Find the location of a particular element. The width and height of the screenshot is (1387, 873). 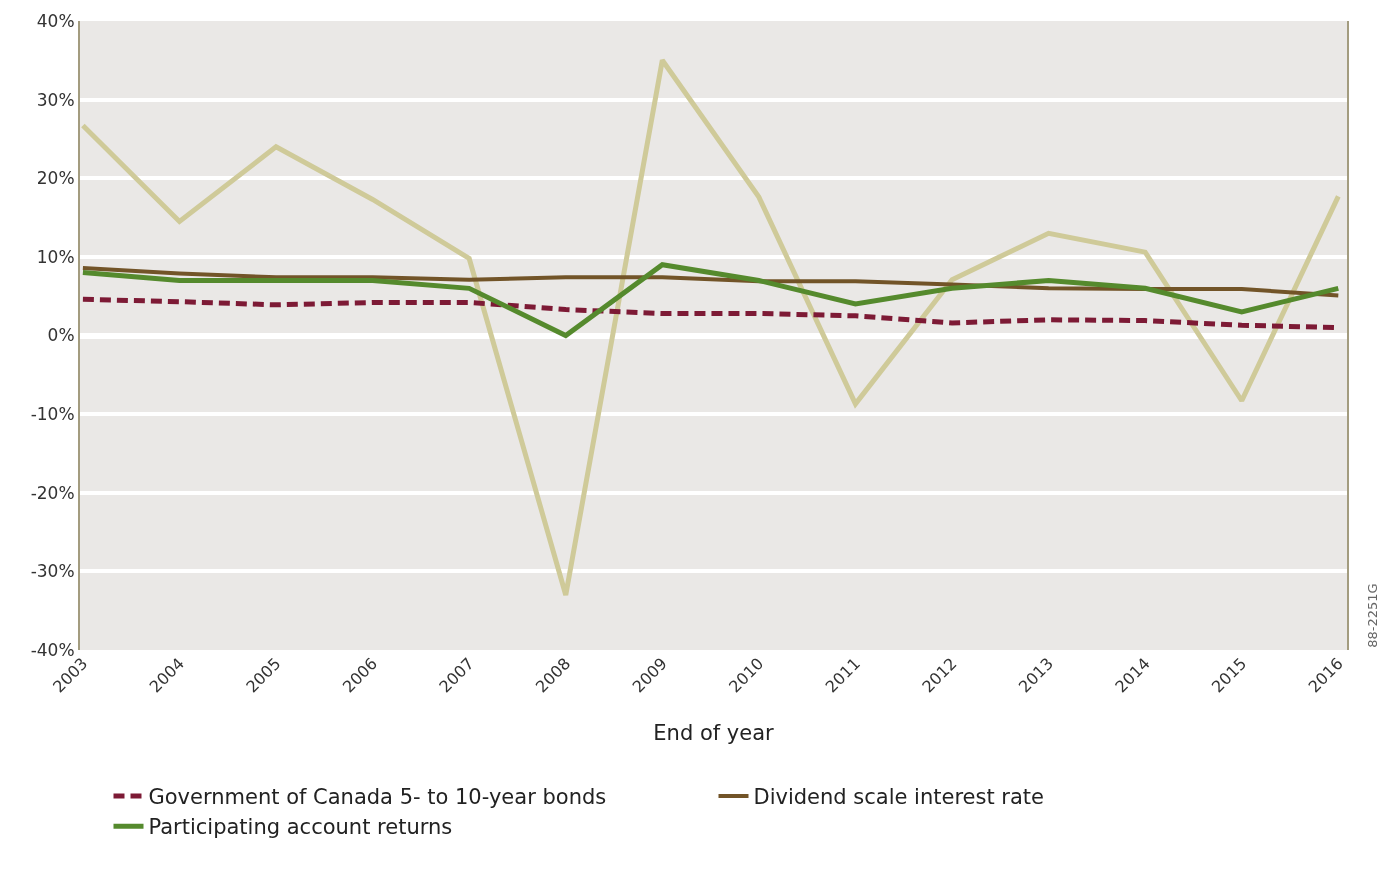

y-tick-label: -40% is located at coordinates (52, 649).